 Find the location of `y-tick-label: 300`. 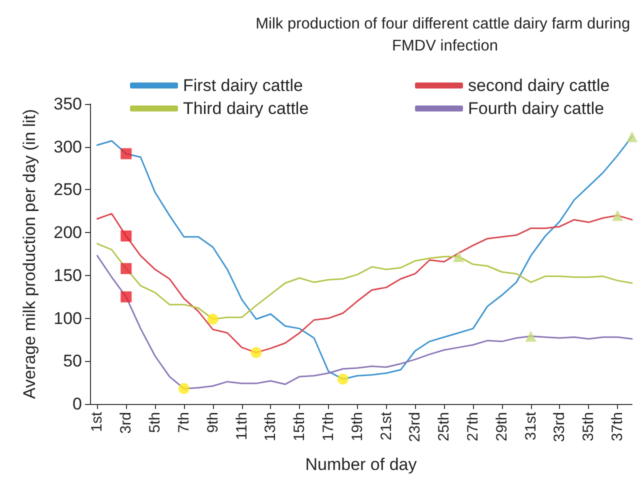

y-tick-label: 300 is located at coordinates (68, 146).